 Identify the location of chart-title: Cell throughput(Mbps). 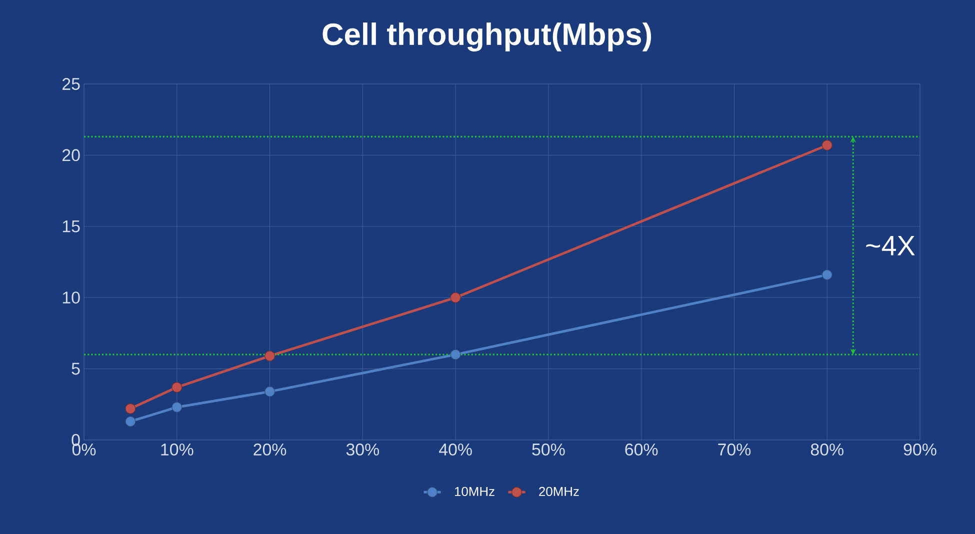
(487, 37).